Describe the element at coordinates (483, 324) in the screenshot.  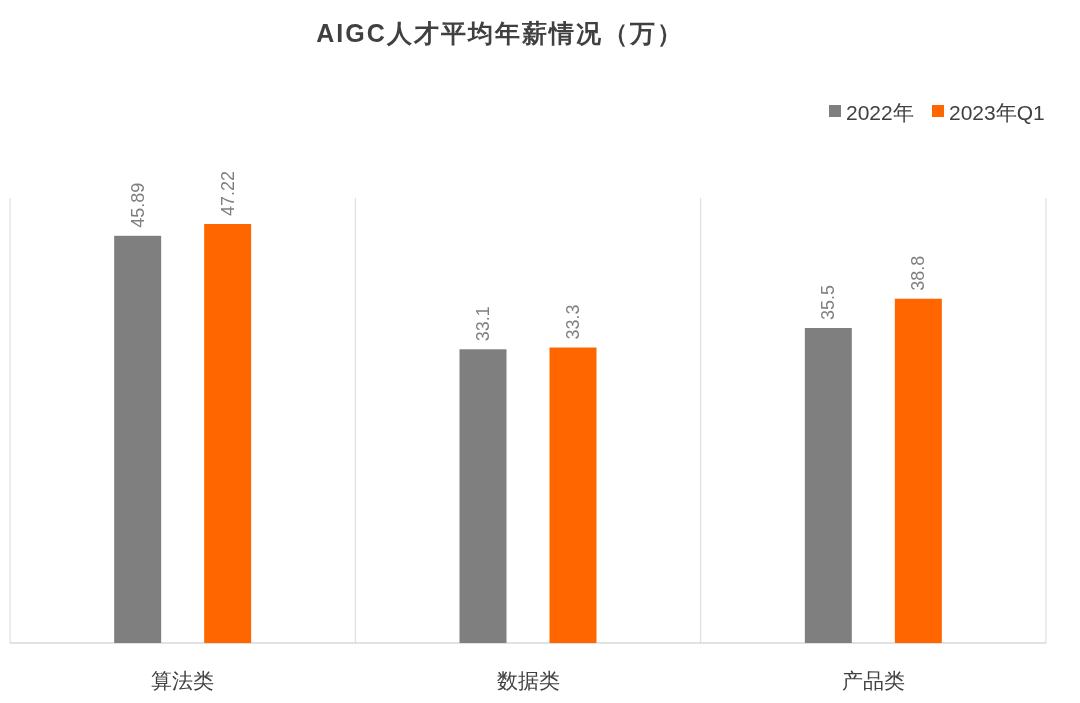
I see `data-label: 33.1` at that location.